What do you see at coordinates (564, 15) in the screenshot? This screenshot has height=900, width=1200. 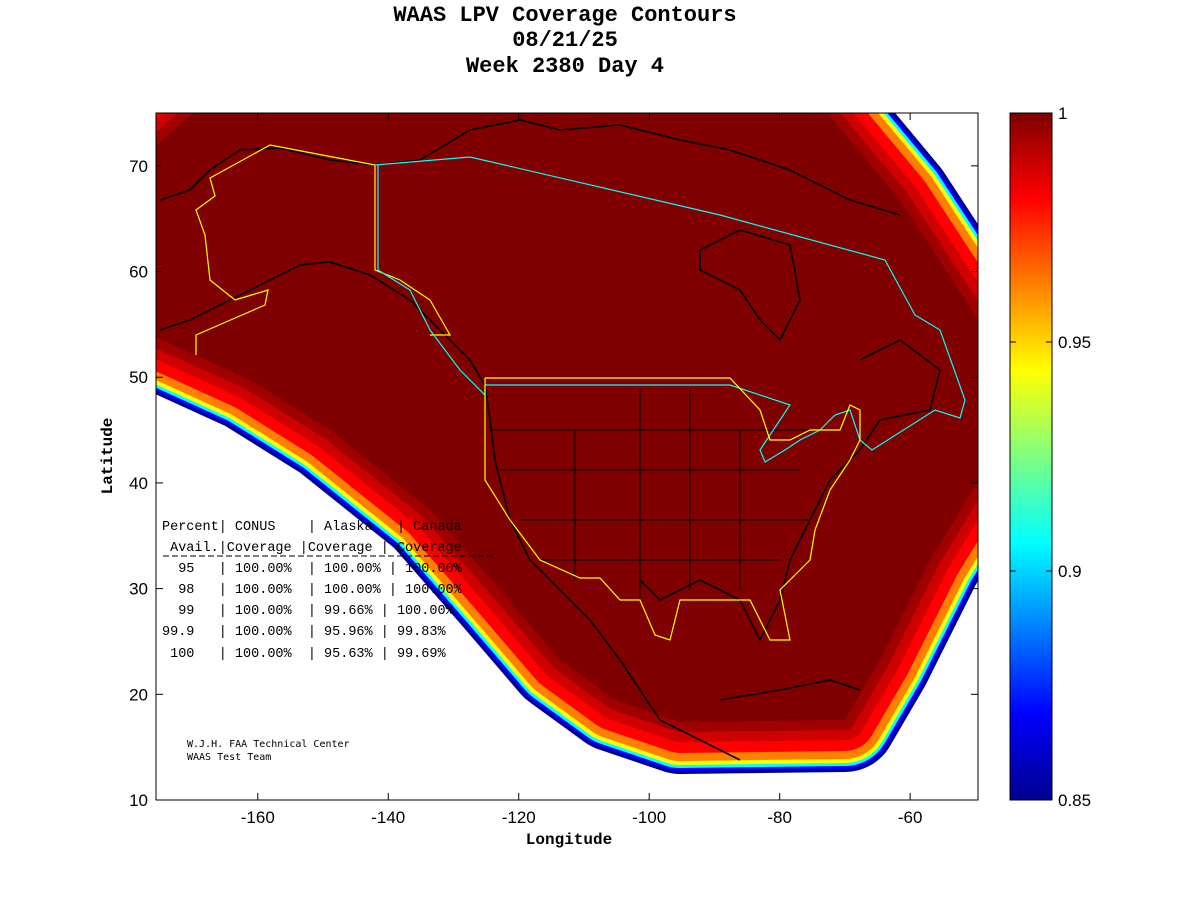 I see `chart-title: WAAS LPV Coverage Contours` at bounding box center [564, 15].